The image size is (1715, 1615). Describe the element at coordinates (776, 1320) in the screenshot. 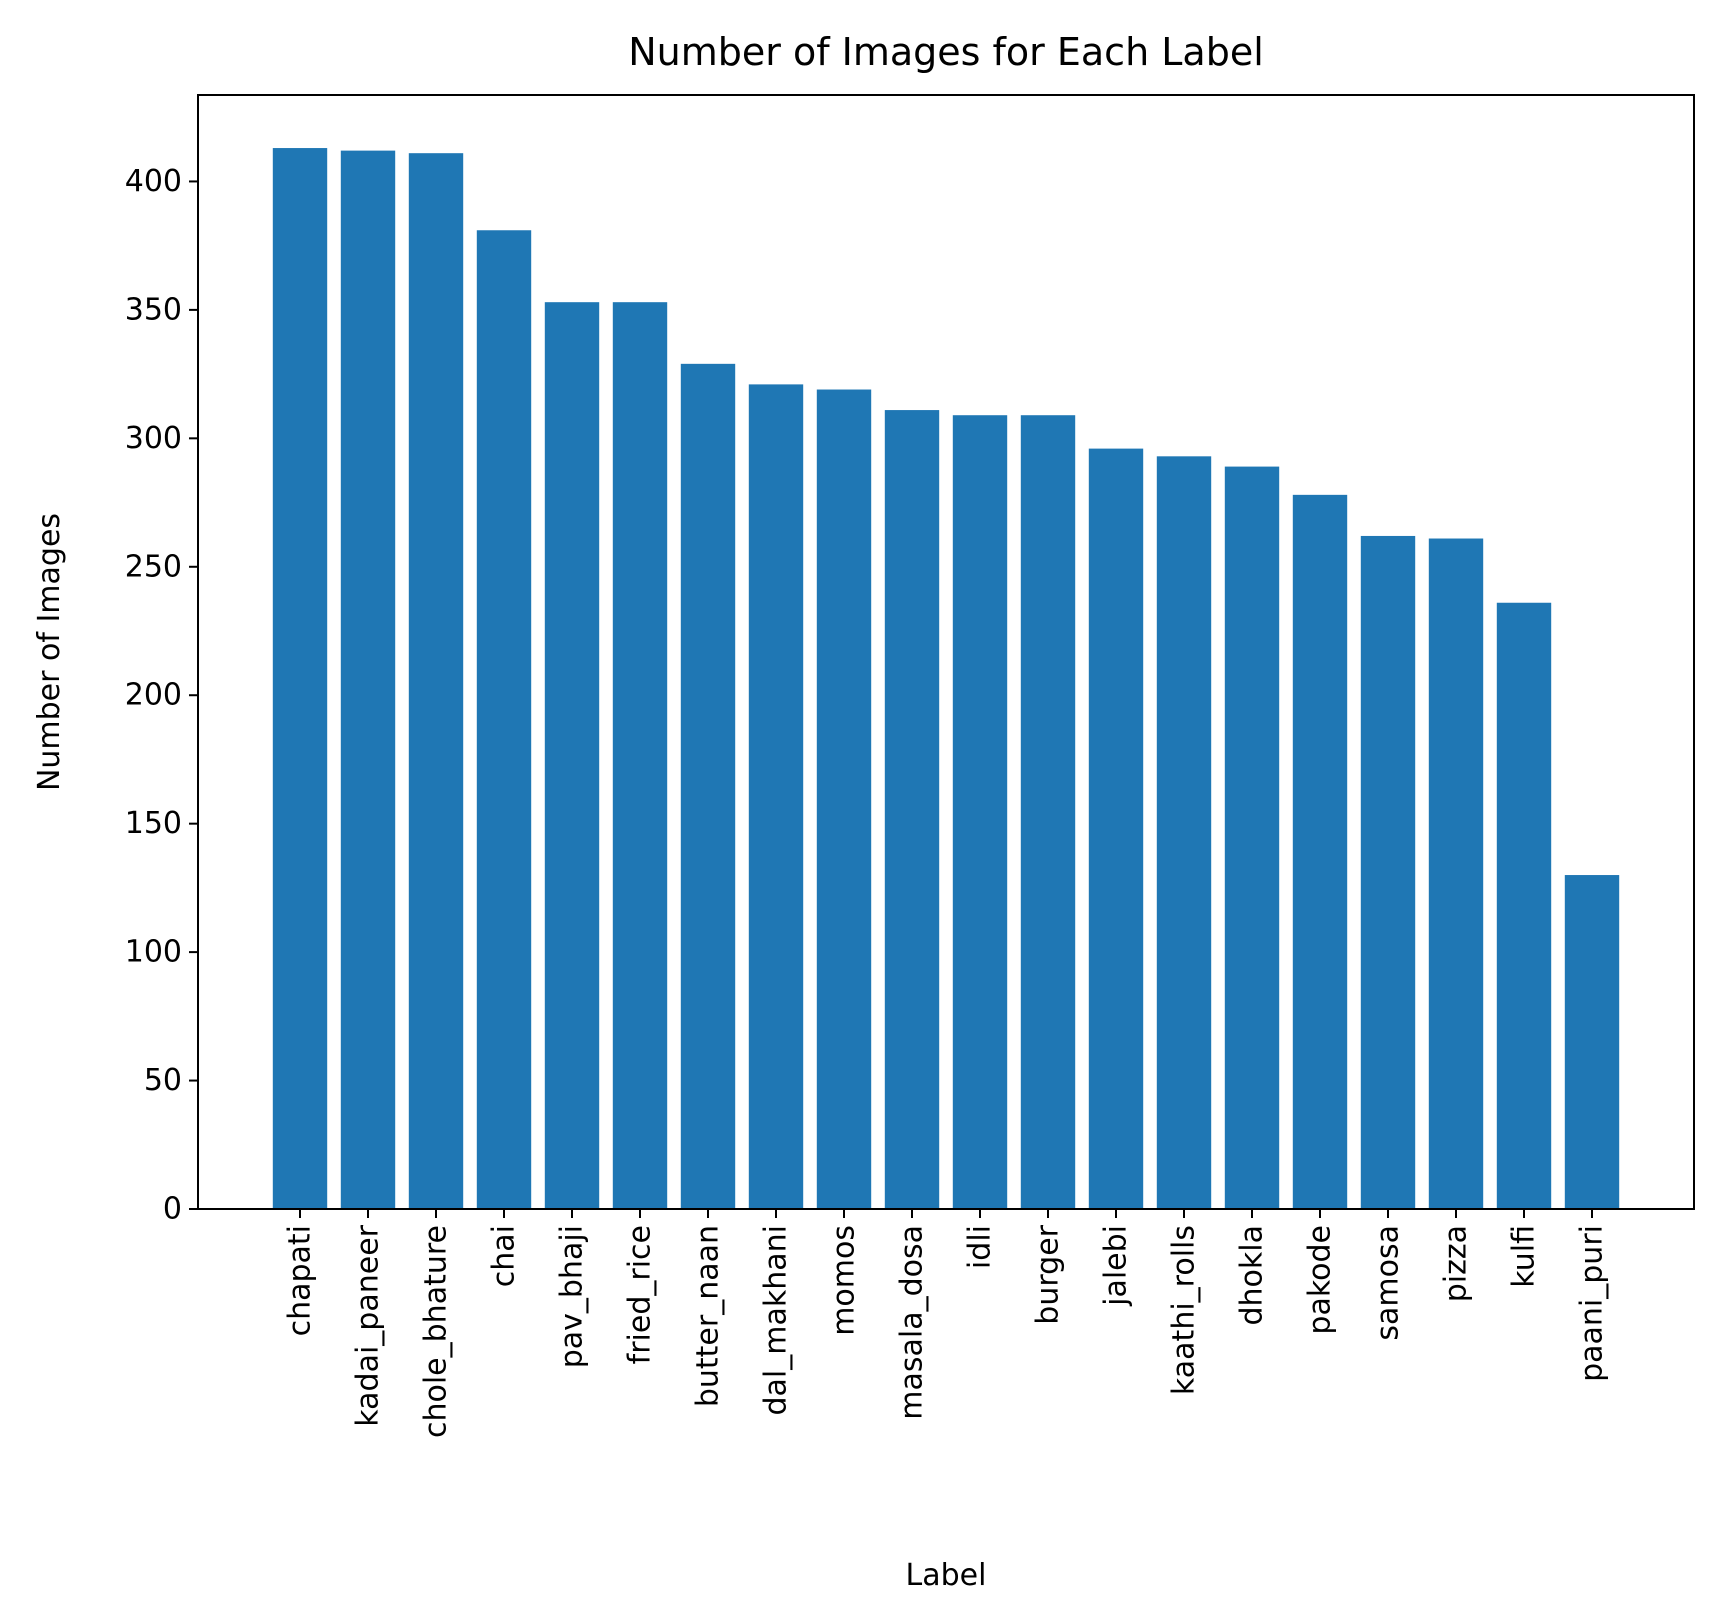

I see `x-tick-label: dal_makhani` at that location.